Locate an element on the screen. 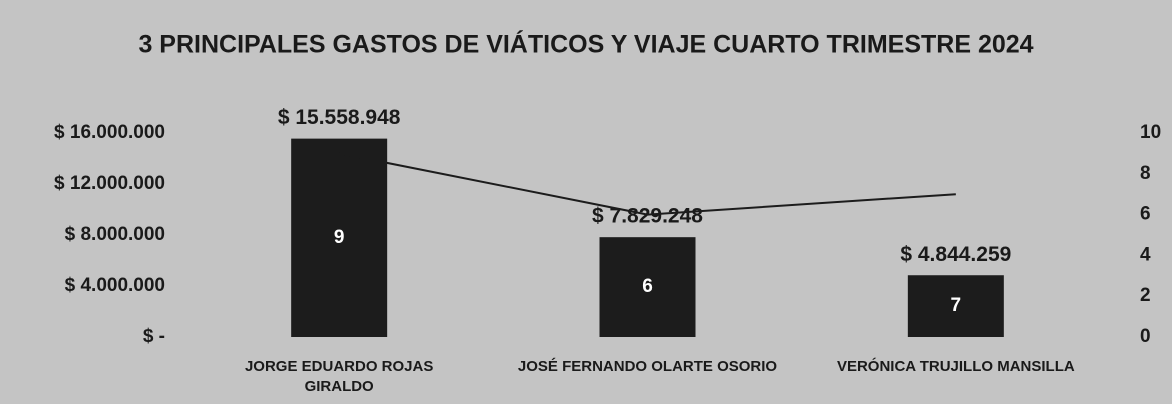 Image resolution: width=1172 pixels, height=404 pixels. y2-tick-label: 0 is located at coordinates (1145, 336).